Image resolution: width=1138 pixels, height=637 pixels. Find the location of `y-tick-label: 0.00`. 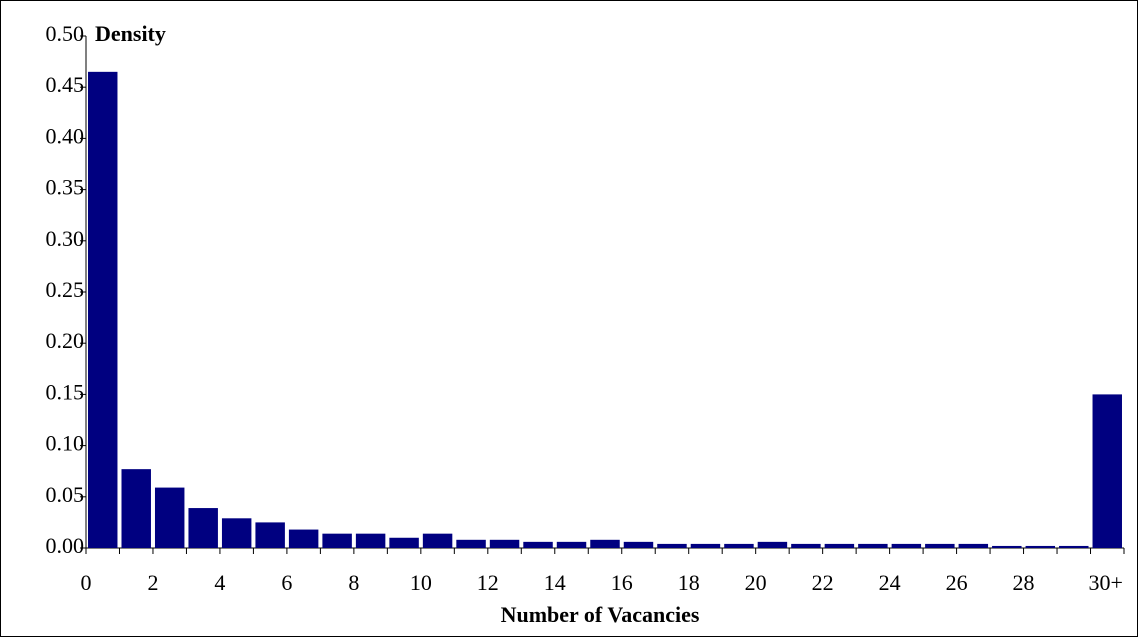

y-tick-label: 0.00 is located at coordinates (65, 545).